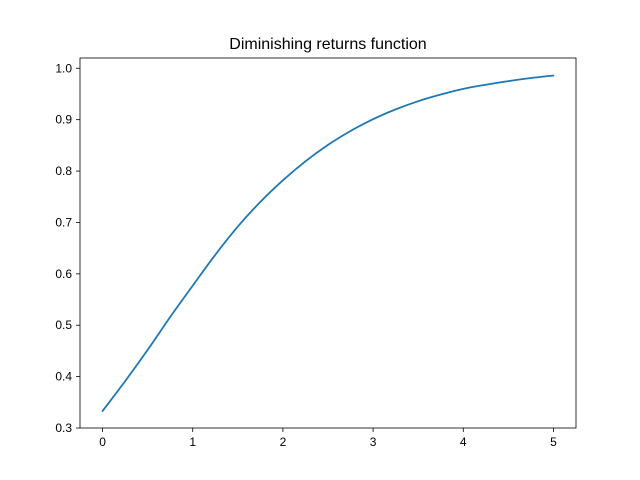 Image resolution: width=640 pixels, height=480 pixels. Describe the element at coordinates (102, 442) in the screenshot. I see `x-tick-label: 0` at that location.